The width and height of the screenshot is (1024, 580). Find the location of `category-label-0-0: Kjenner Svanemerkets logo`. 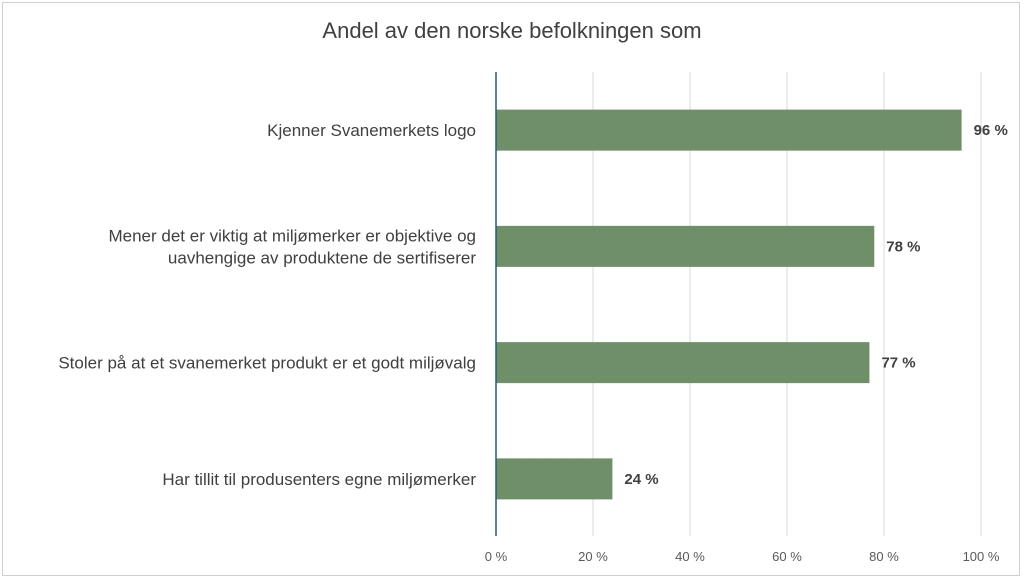

category-label-0-0: Kjenner Svanemerkets logo is located at coordinates (371, 130).